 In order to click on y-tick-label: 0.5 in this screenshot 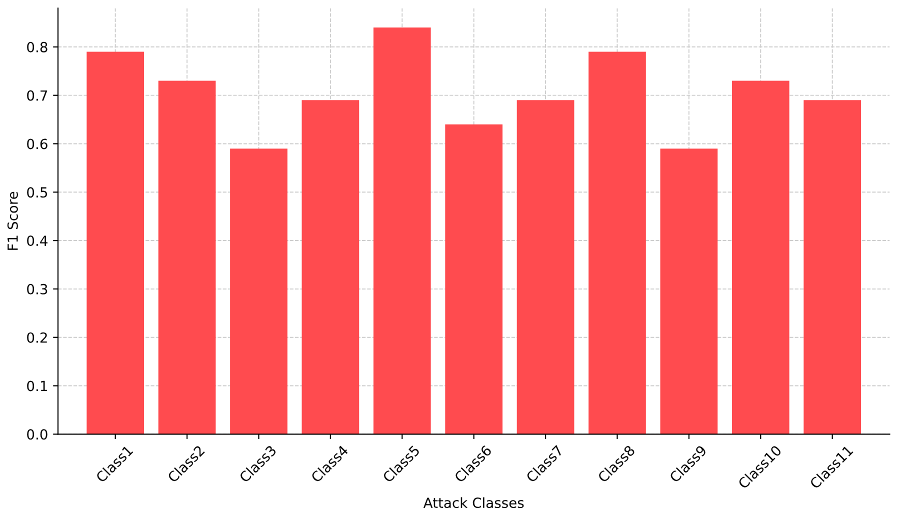, I will do `click(37, 192)`.